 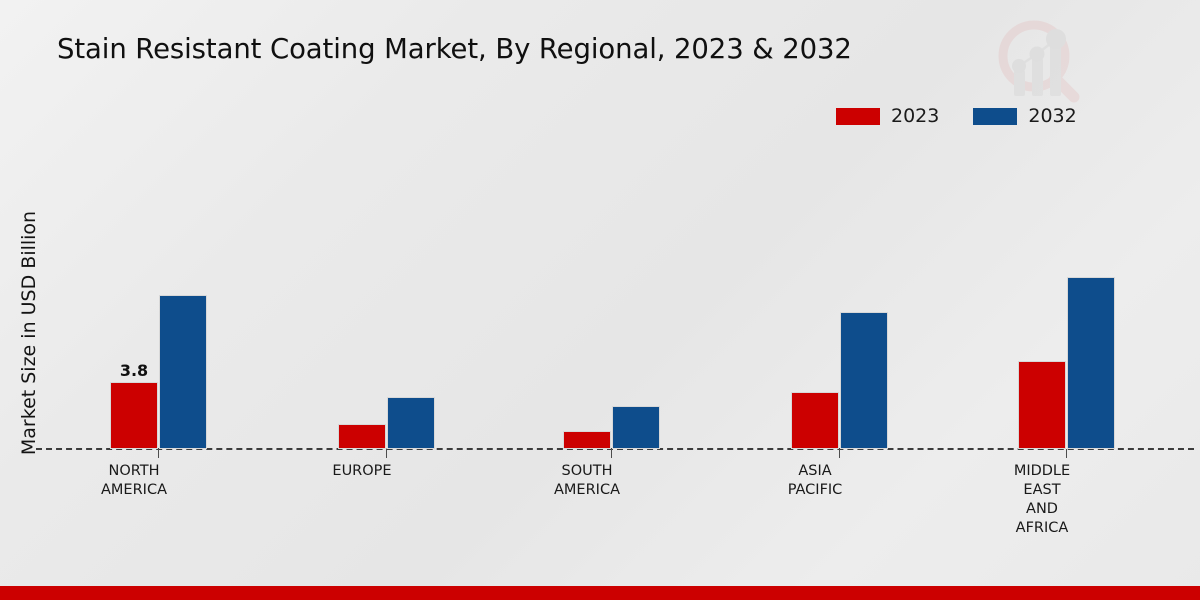 I want to click on bar-2032-middle-east-and-africa, so click(x=1091, y=363).